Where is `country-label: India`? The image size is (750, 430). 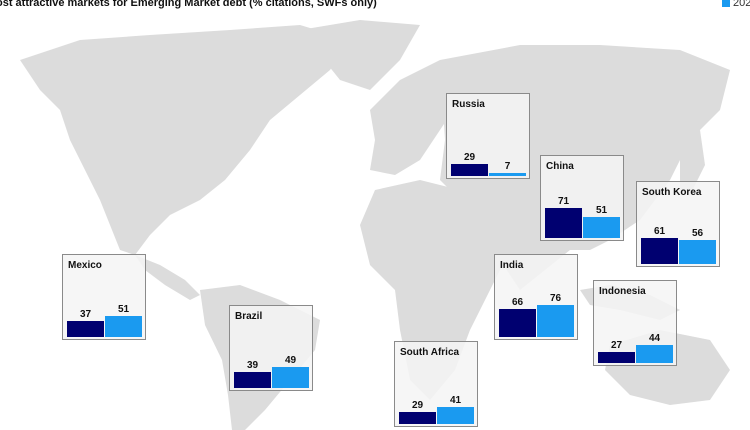
country-label: India is located at coordinates (512, 265).